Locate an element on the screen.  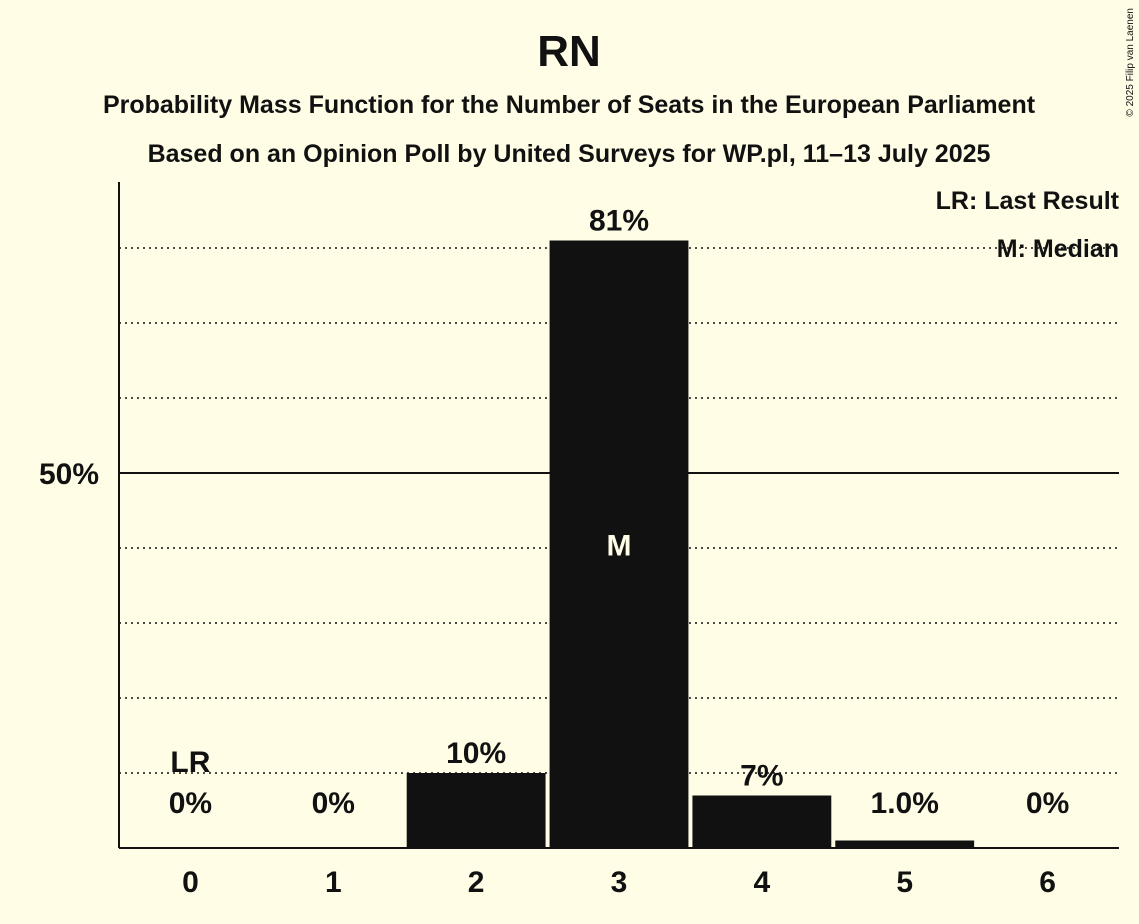
last-result-marker: LR is located at coordinates (190, 762).